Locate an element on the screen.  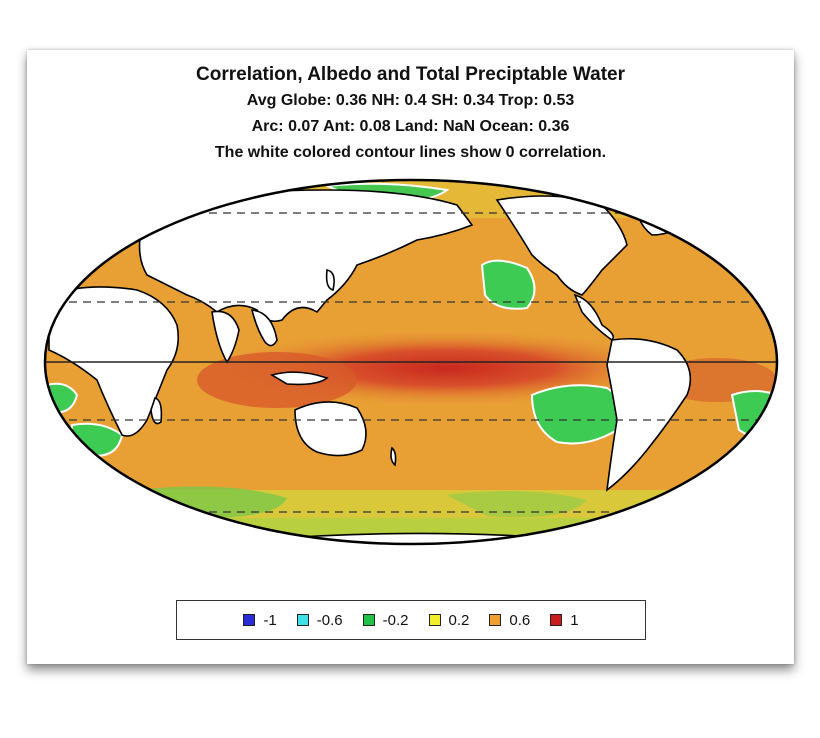
legend-item: -1 is located at coordinates (260, 620).